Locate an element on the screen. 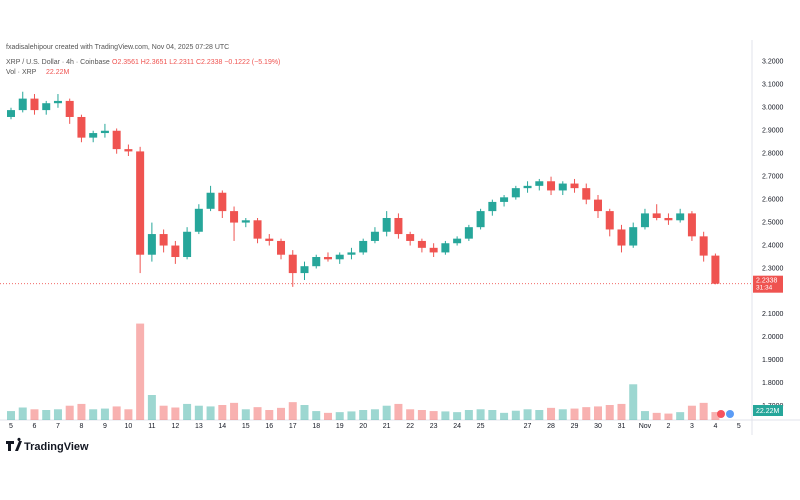  x-tick-label: 15 is located at coordinates (246, 426).